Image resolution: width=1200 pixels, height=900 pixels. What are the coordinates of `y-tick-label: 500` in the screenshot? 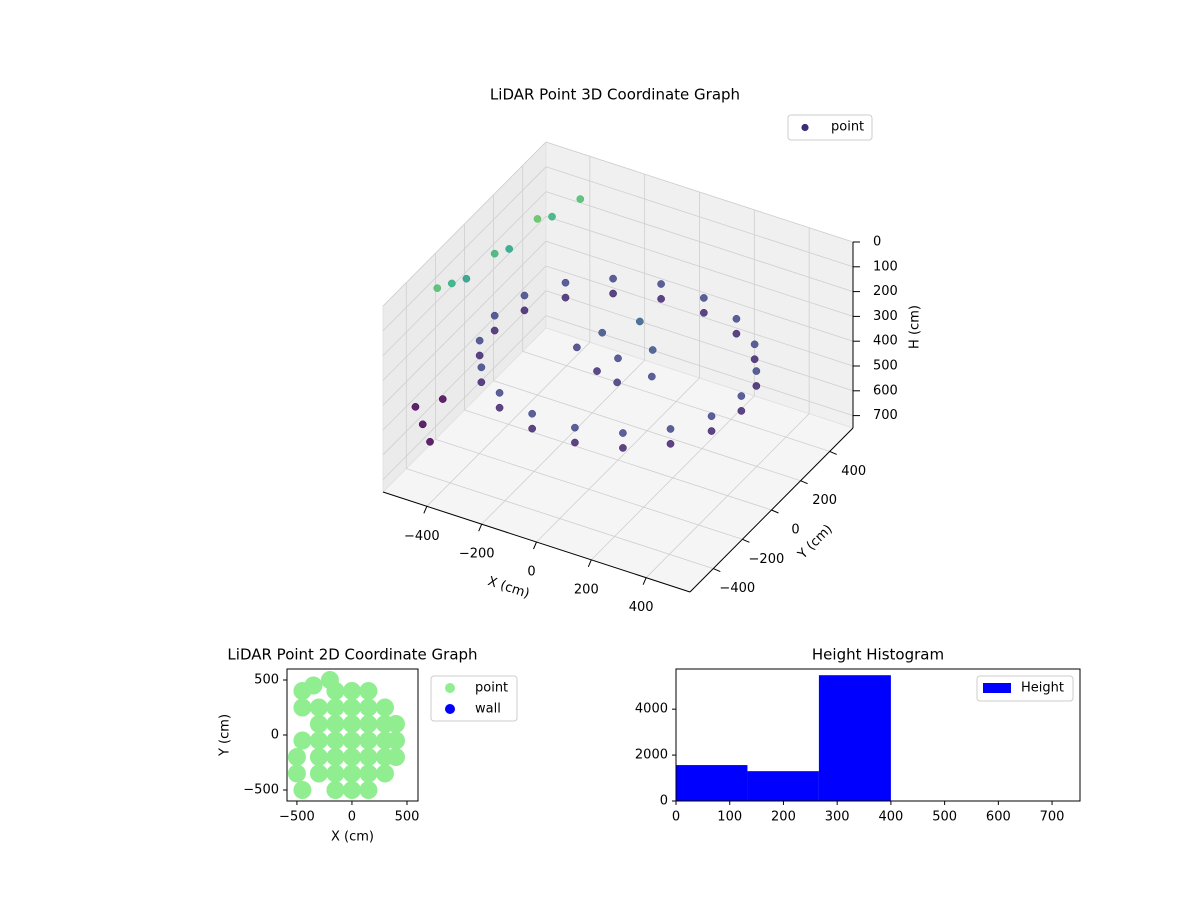 It's located at (266, 680).